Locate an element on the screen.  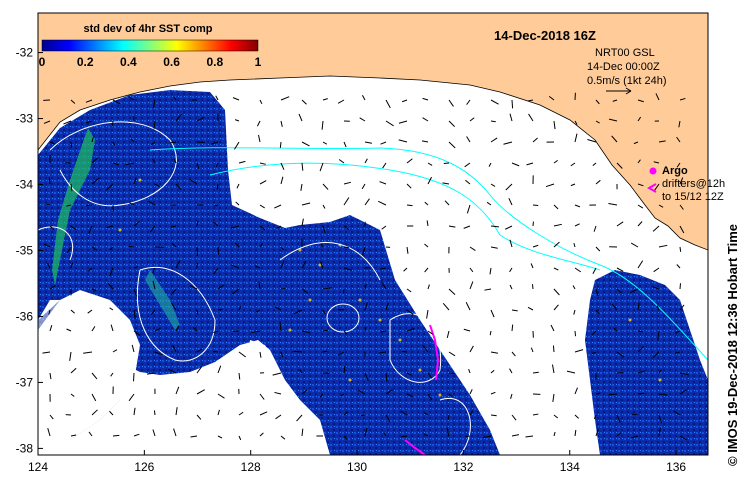
y-axis-ticks: -32 -33 -34 -35 -36 -37 -38 is located at coordinates (29, 250).